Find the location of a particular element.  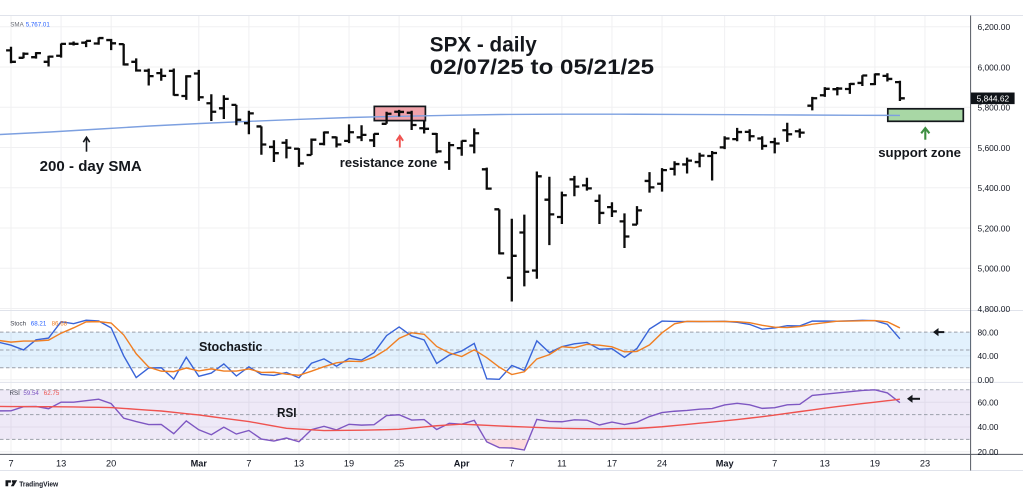

svg-text: 20.00 is located at coordinates (988, 452).